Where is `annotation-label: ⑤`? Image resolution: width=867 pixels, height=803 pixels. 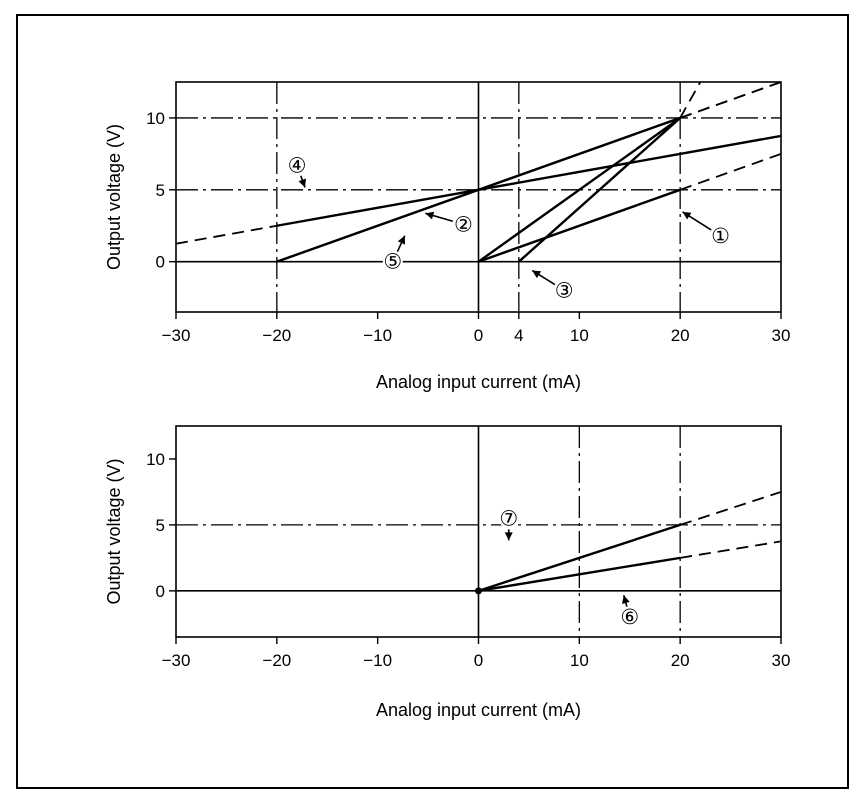 annotation-label: ⑤ is located at coordinates (392, 262).